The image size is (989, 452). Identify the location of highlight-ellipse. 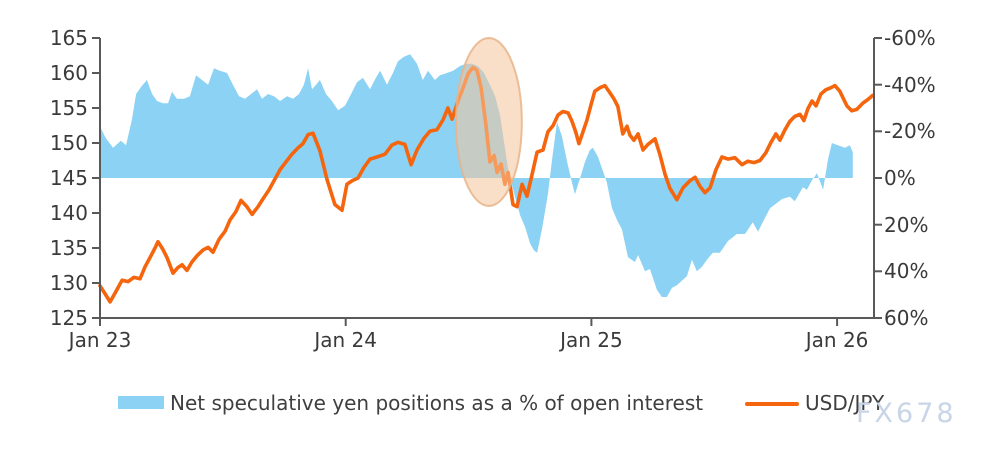
(489, 122).